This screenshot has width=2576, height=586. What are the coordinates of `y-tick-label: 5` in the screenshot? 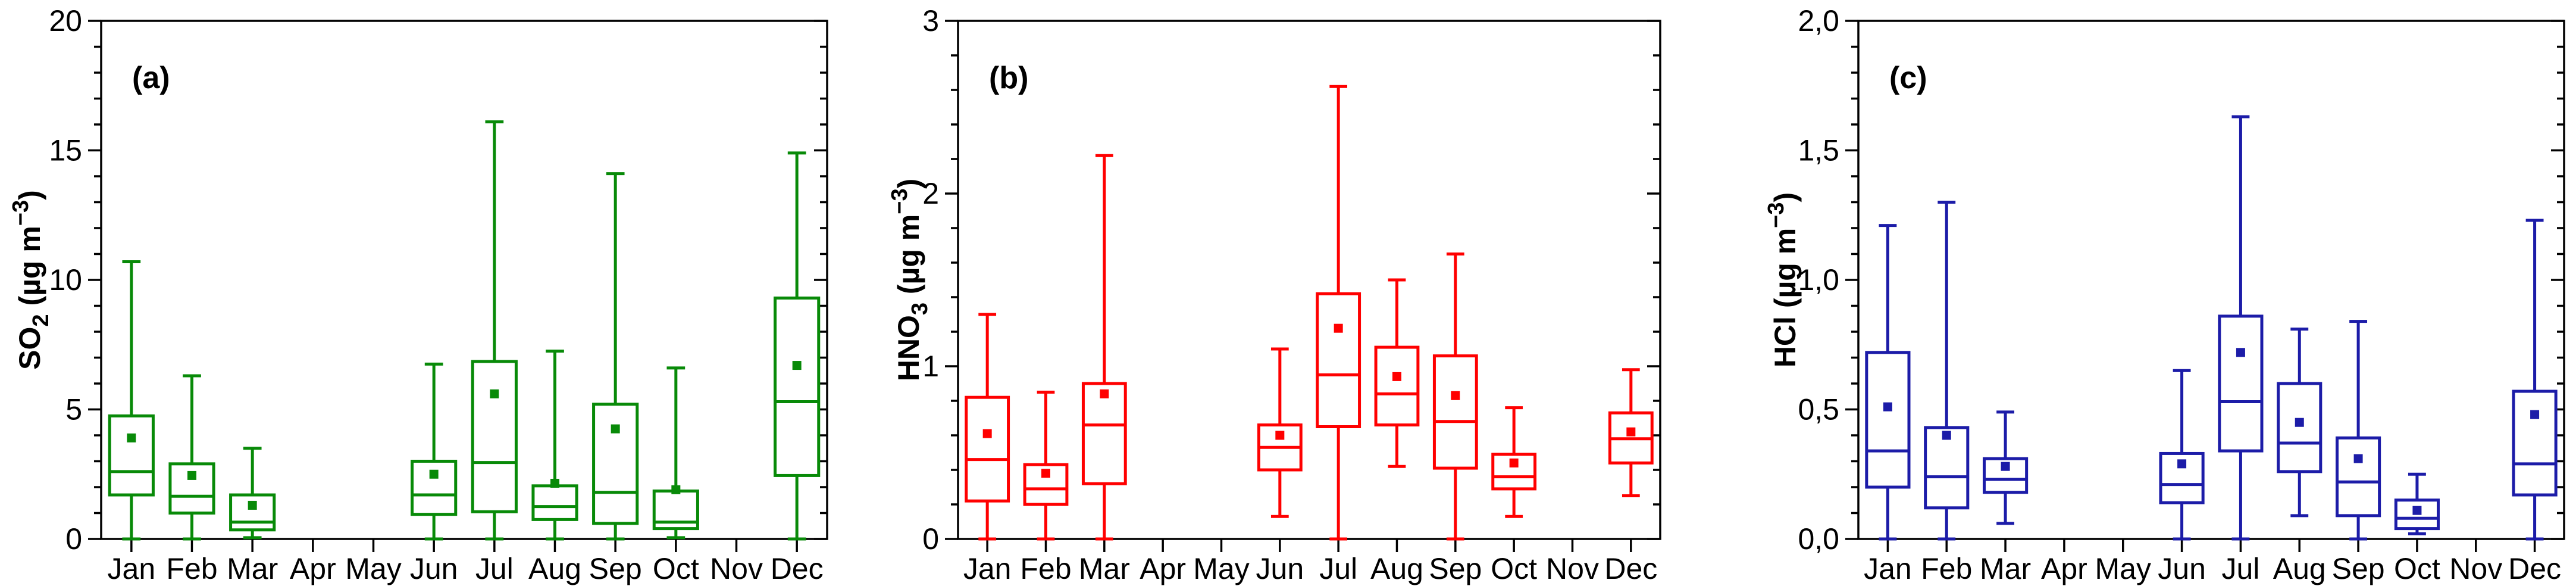 It's located at (73, 409).